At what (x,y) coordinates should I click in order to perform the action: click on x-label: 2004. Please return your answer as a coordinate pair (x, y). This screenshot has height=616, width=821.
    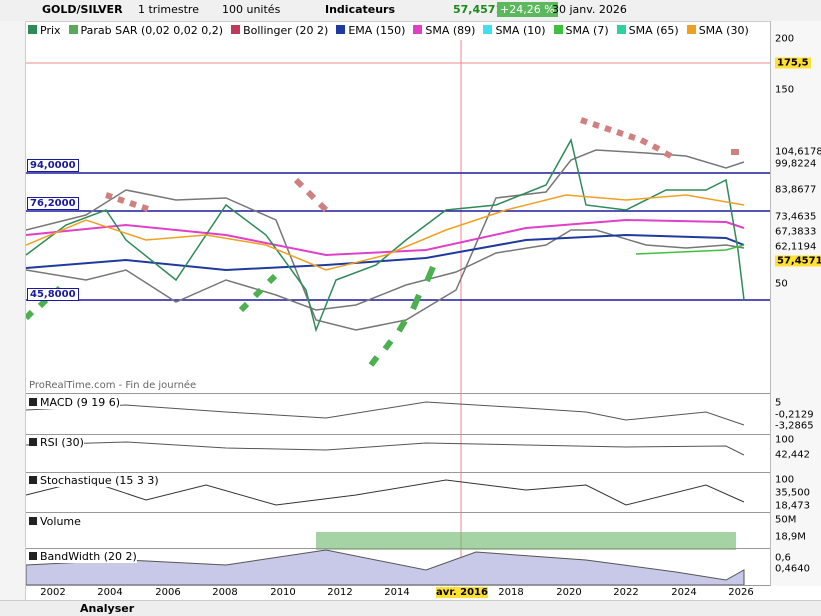
    Looking at the image, I should click on (110, 592).